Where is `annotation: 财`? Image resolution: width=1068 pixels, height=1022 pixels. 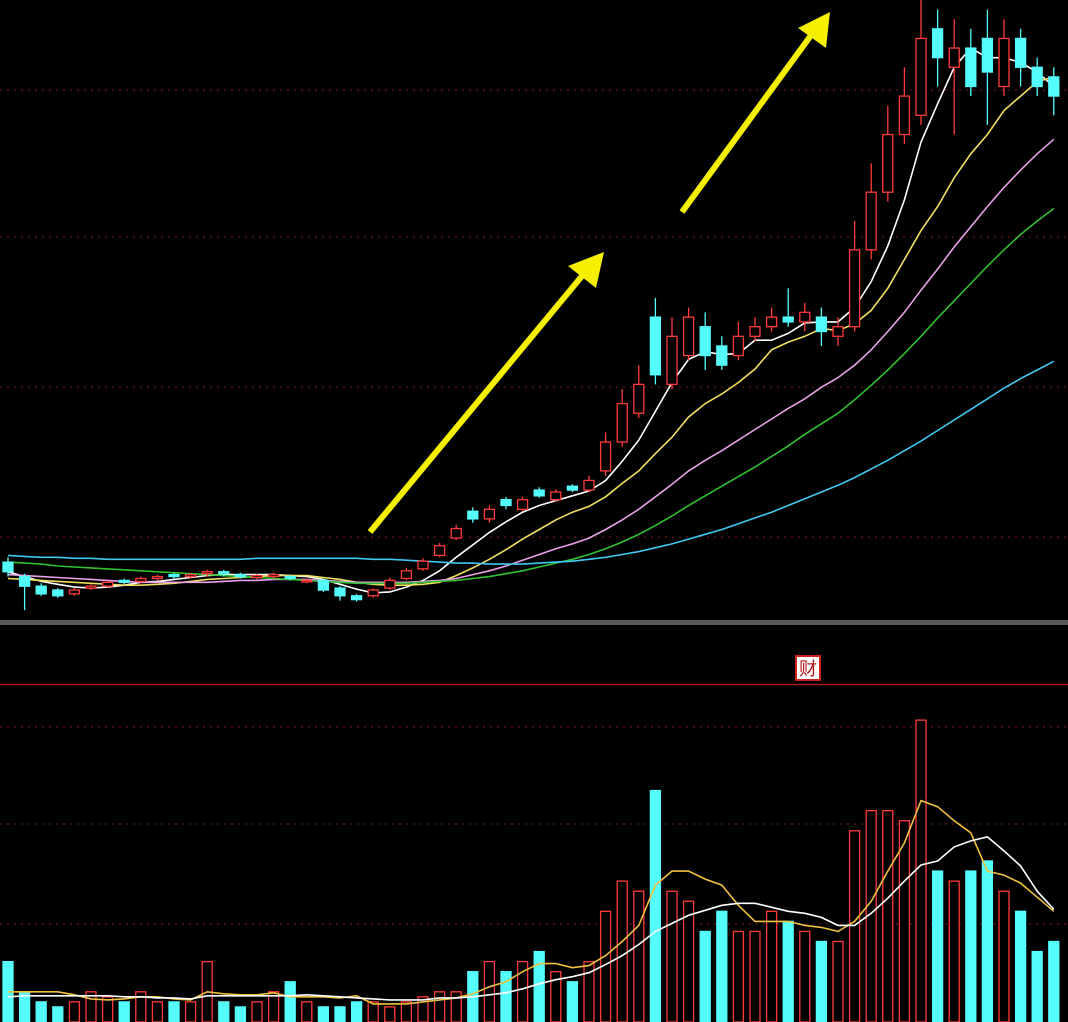 annotation: 财 is located at coordinates (808, 669).